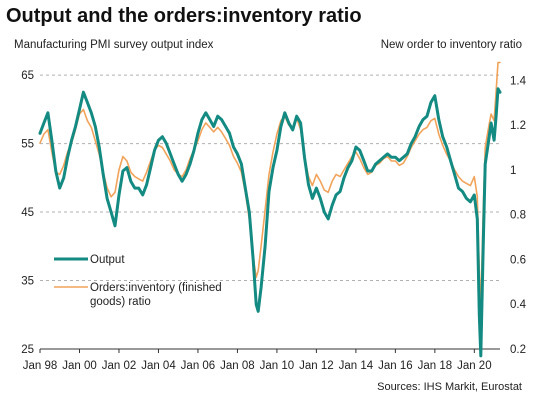 The width and height of the screenshot is (535, 401). I want to click on right-tick-label: 1.4, so click(518, 81).